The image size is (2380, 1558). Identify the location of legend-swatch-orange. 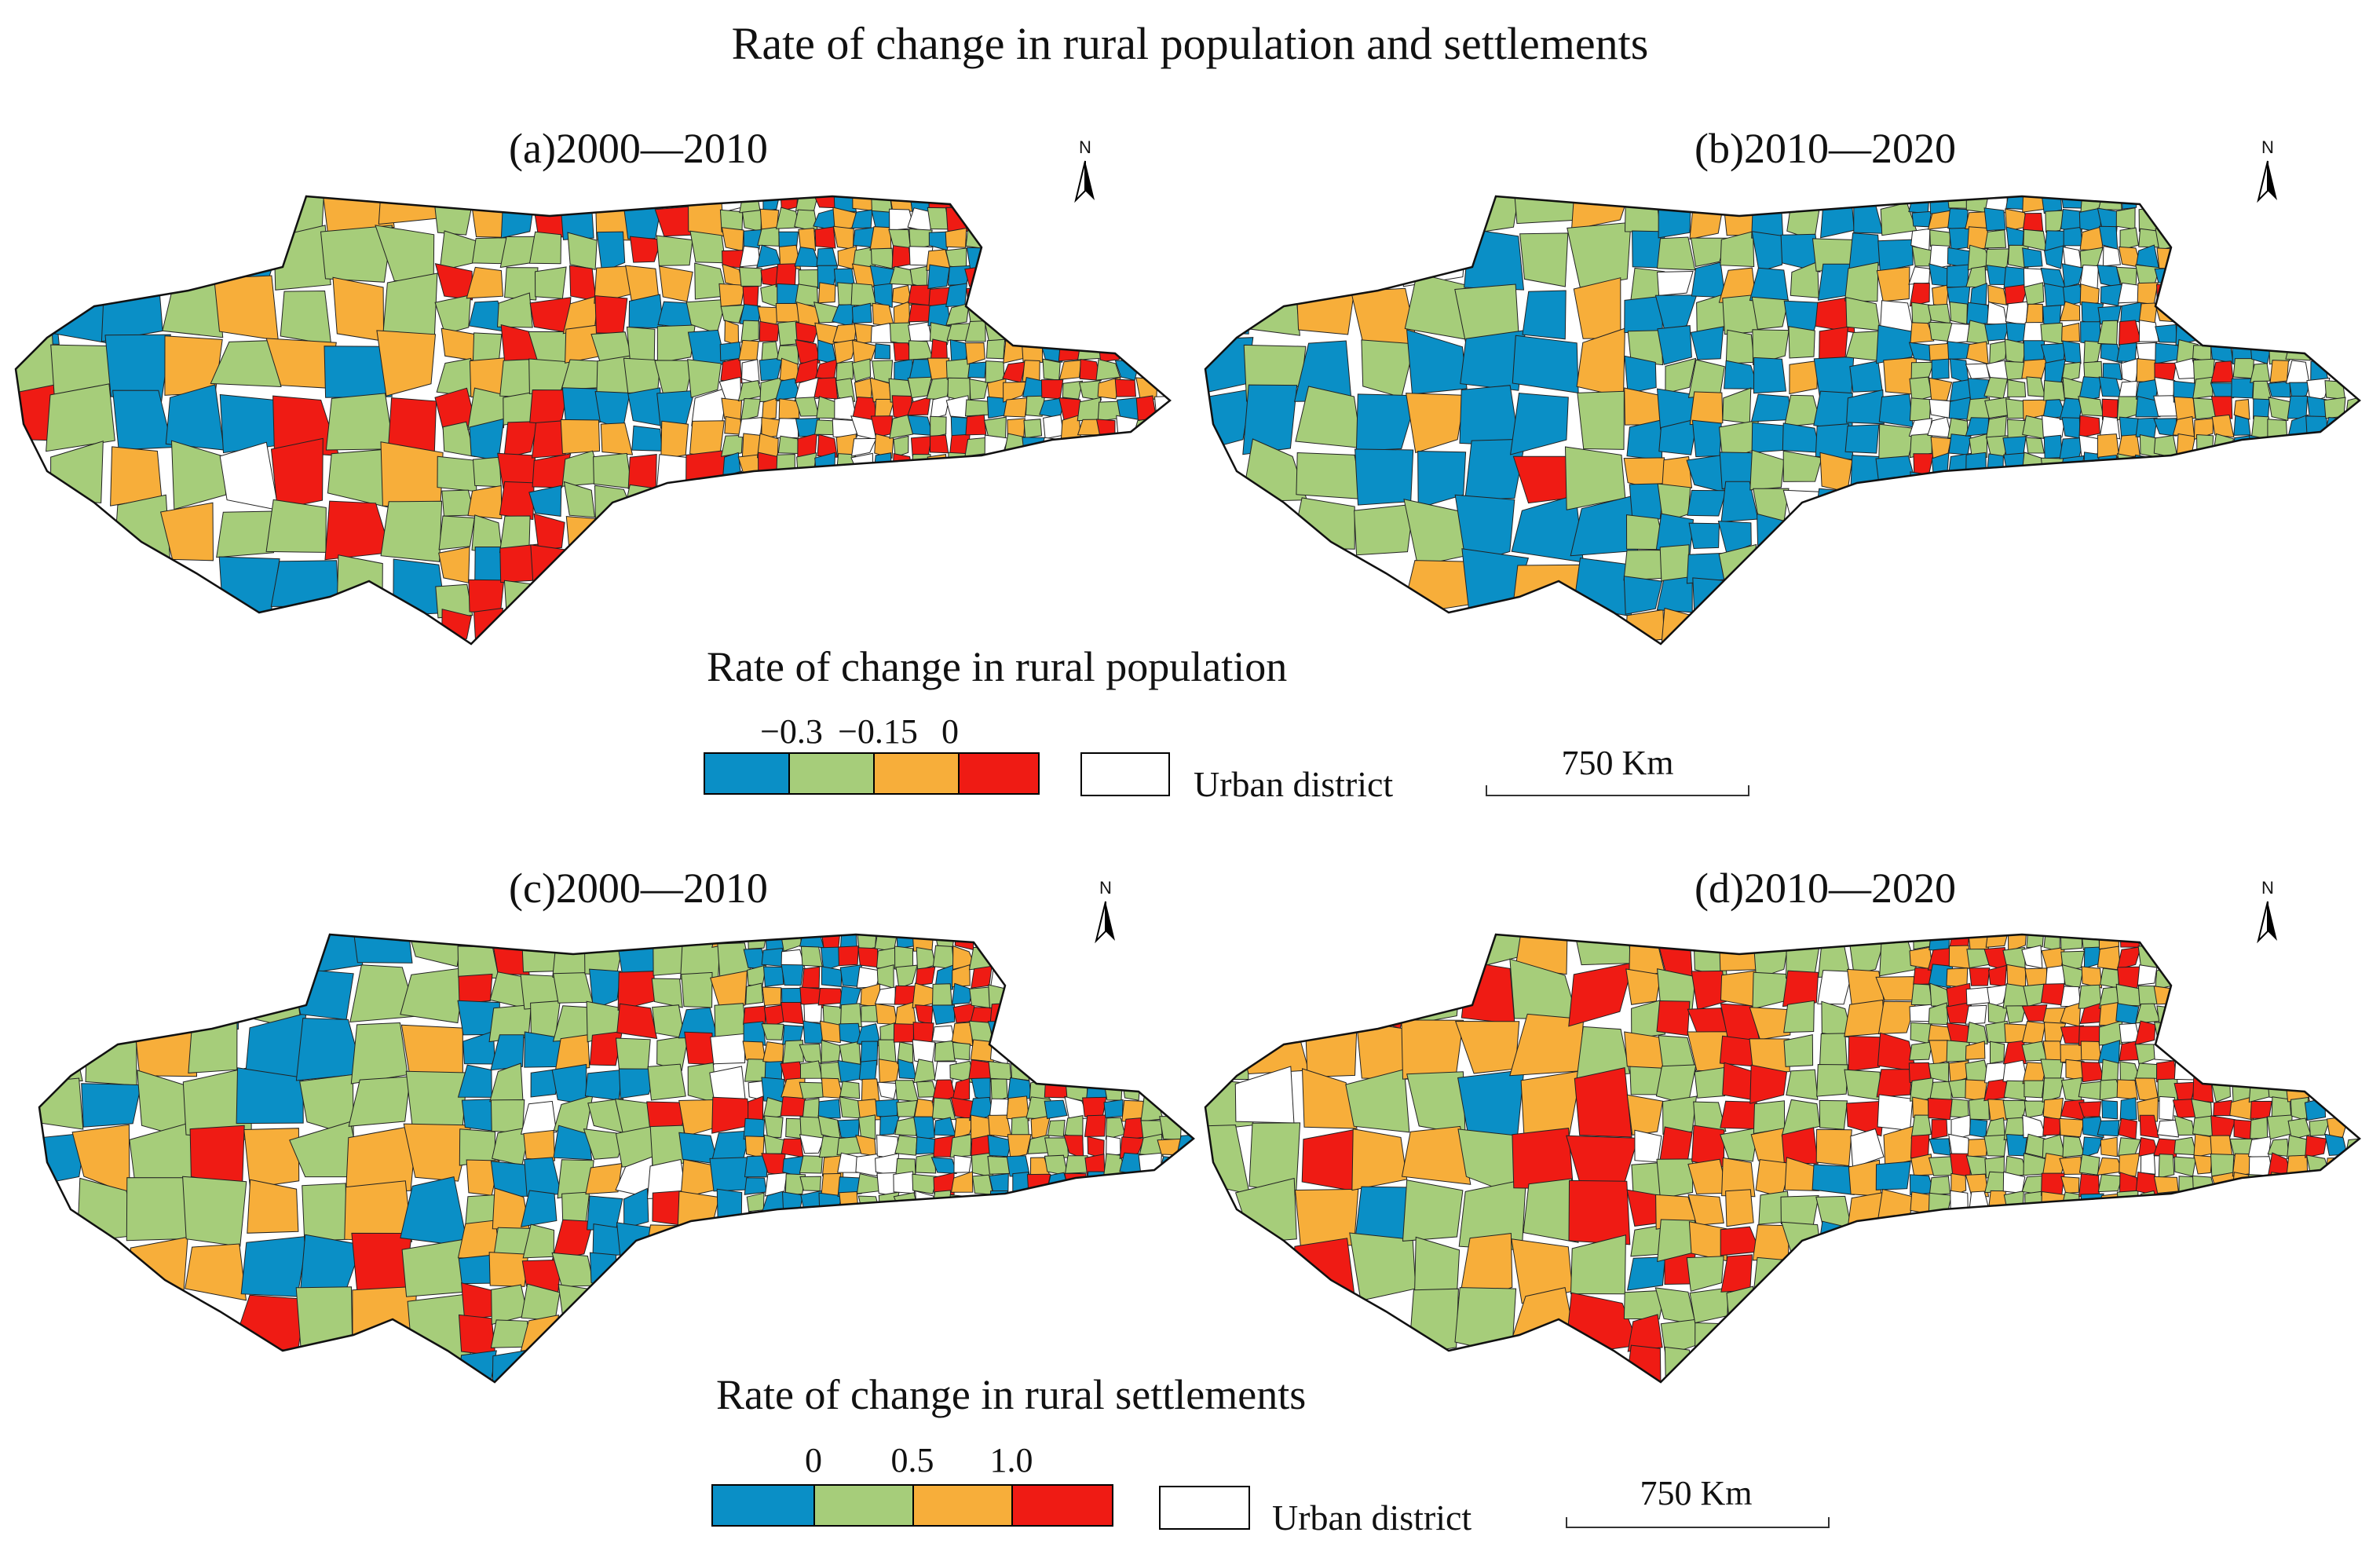
(962, 1505).